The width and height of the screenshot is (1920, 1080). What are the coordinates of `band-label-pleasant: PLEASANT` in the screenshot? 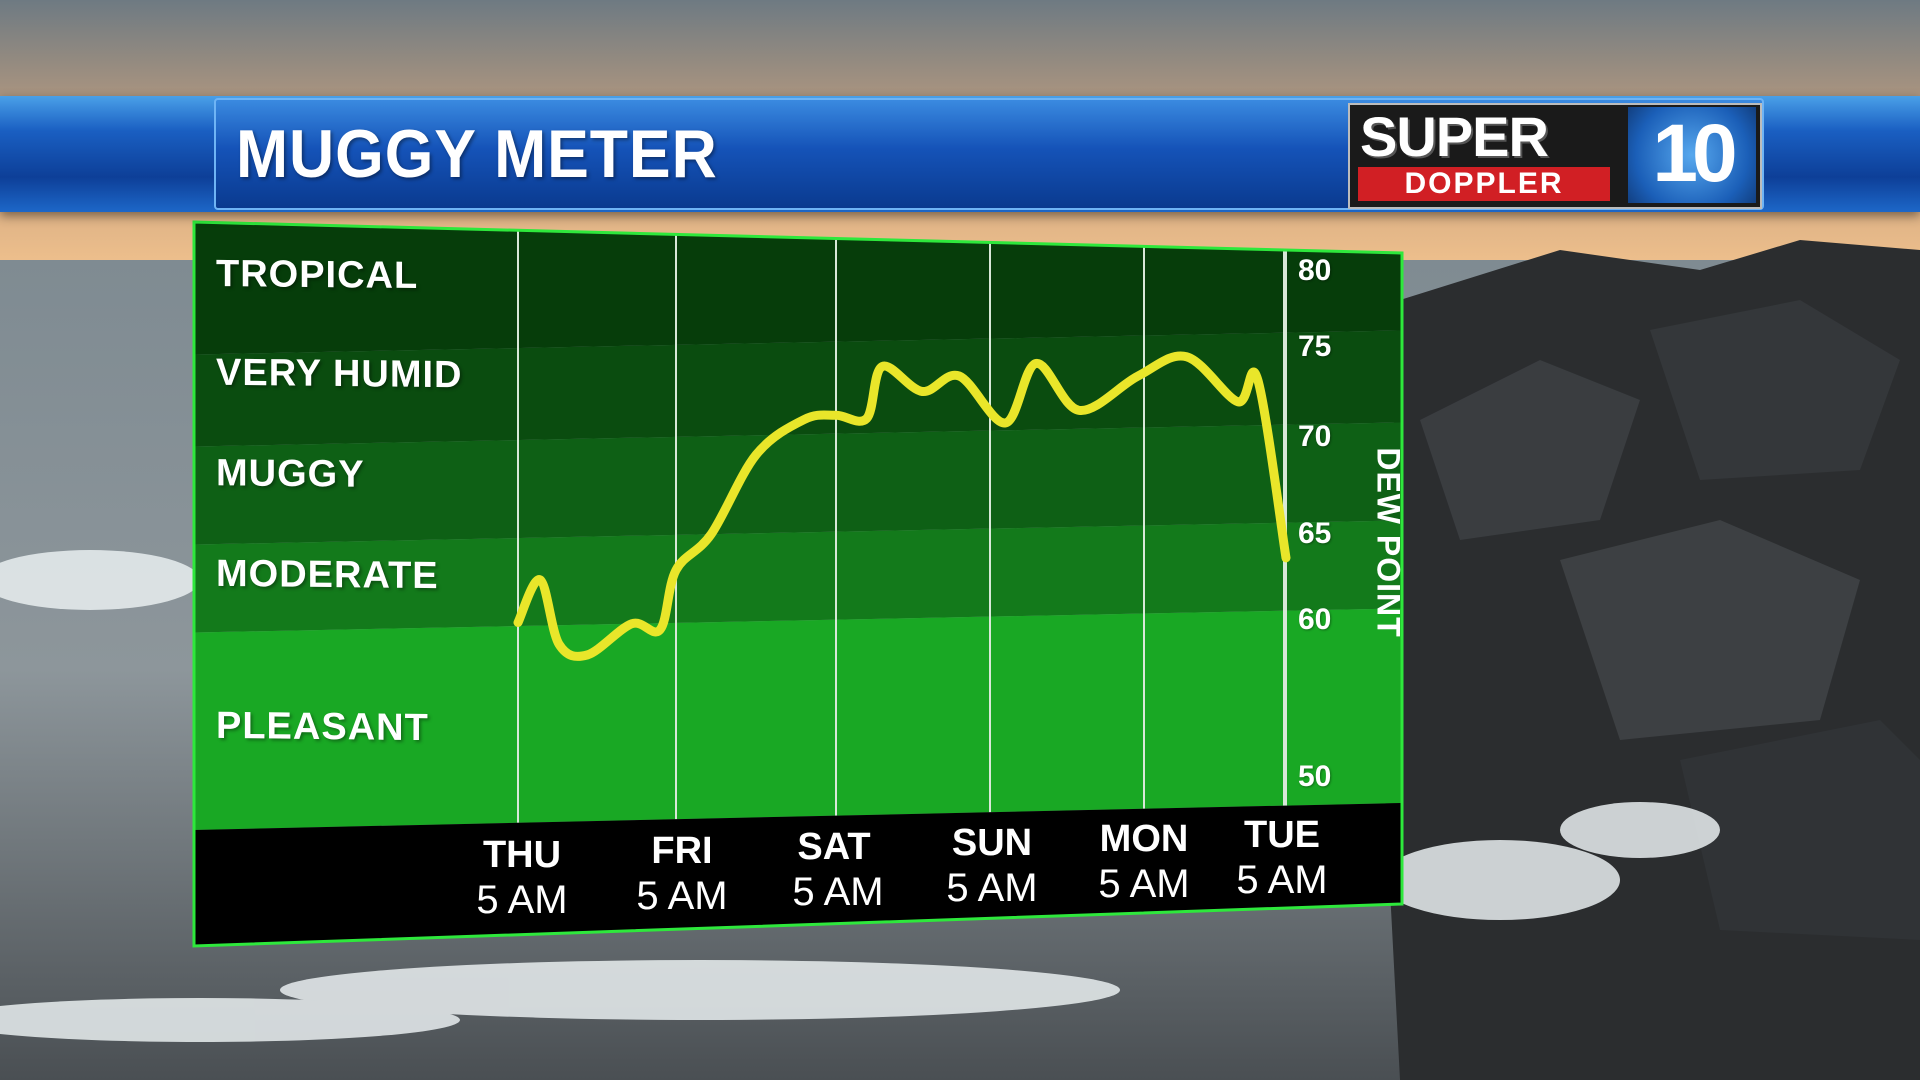 It's located at (322, 727).